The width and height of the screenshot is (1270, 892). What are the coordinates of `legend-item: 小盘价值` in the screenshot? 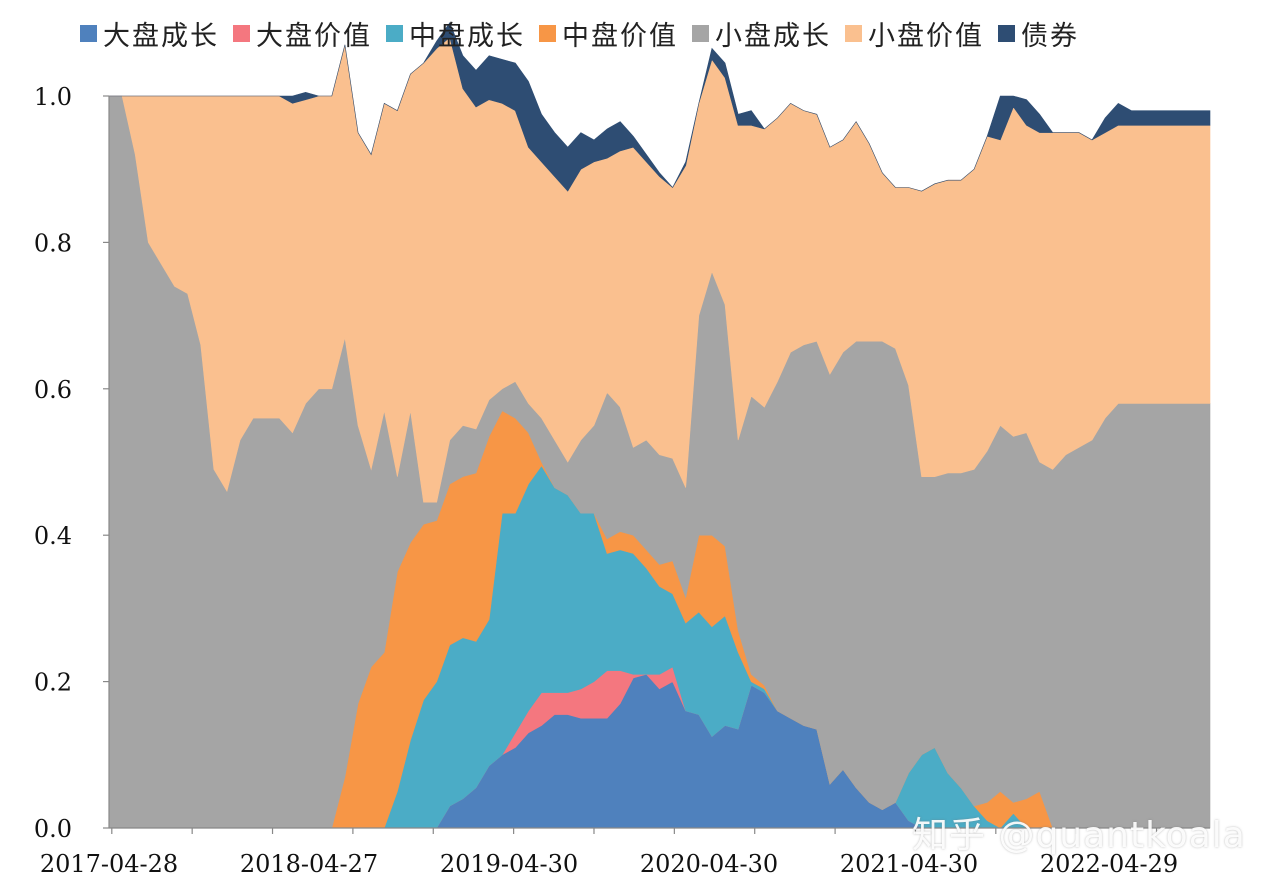 It's located at (914, 33).